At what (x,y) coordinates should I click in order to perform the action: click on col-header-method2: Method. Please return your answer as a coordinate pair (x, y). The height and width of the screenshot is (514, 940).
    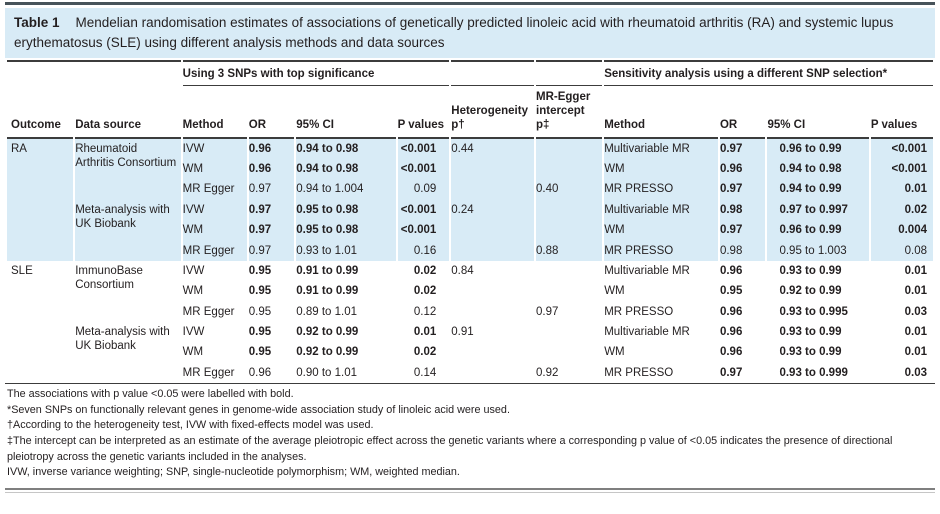
    Looking at the image, I should click on (661, 112).